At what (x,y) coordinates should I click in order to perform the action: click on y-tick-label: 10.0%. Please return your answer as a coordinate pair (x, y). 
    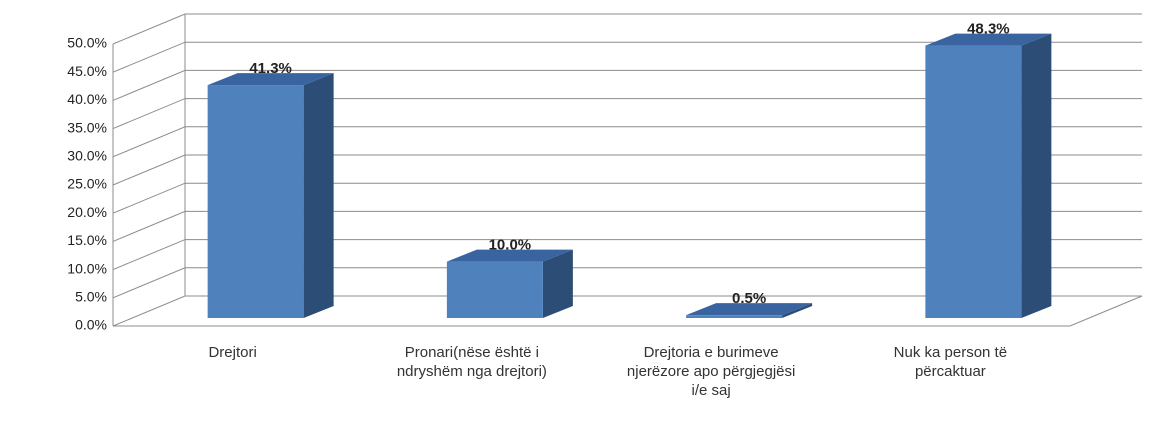
    Looking at the image, I should click on (87, 268).